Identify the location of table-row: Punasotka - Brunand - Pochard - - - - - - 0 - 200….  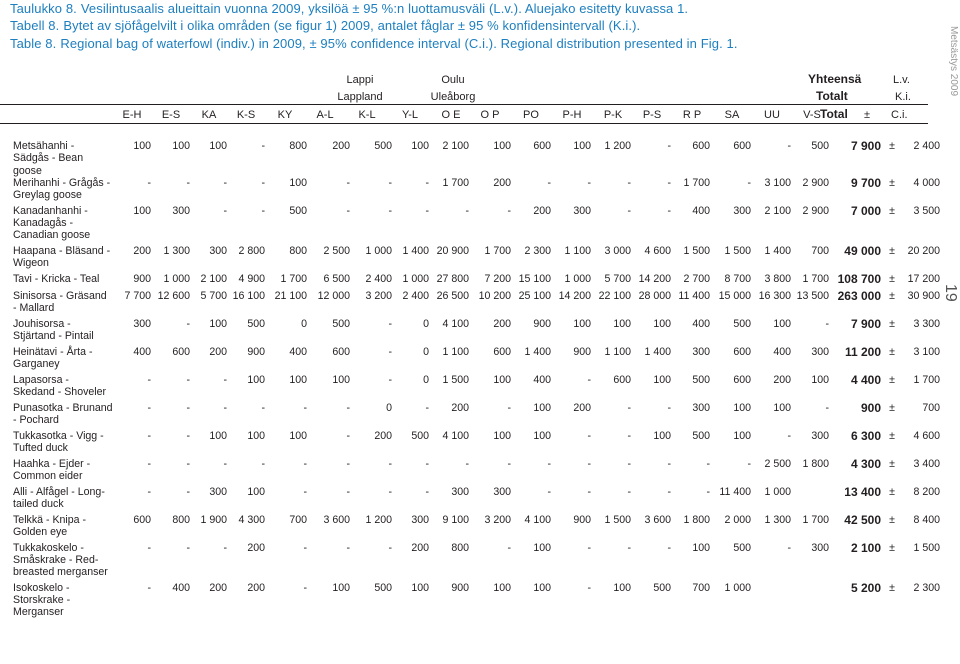
(476, 416).